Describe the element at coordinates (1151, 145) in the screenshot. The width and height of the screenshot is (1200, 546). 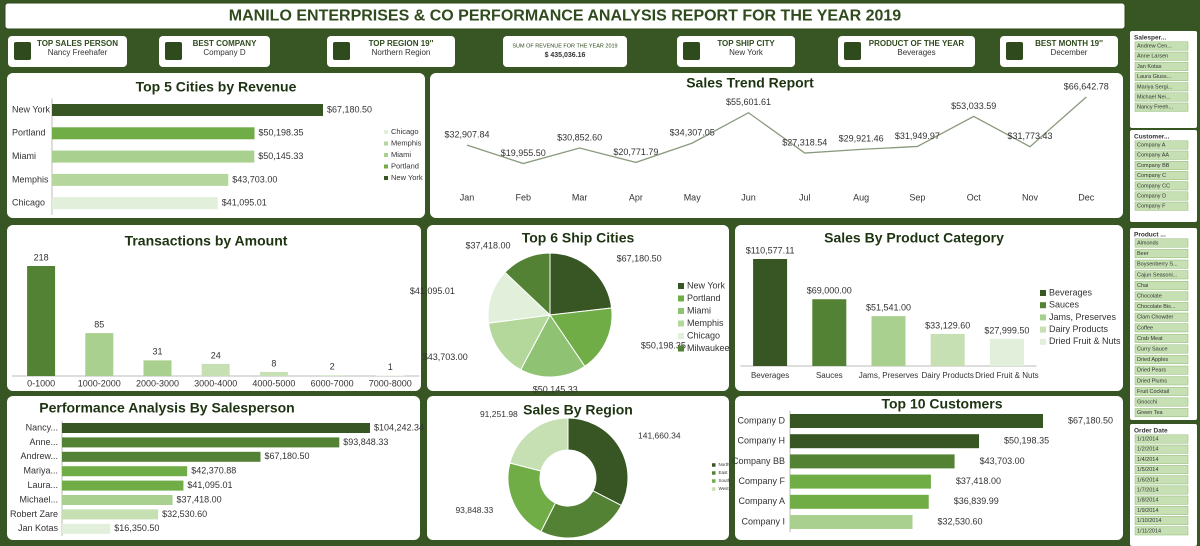
I see `slicer-item-label: Company A` at that location.